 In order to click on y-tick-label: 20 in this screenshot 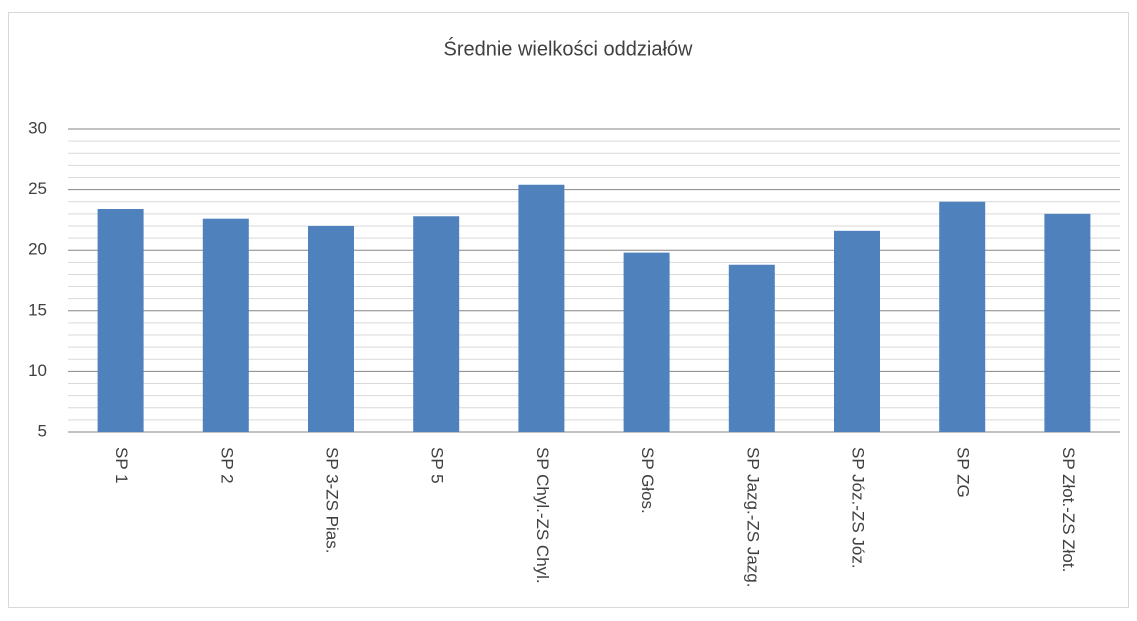, I will do `click(37, 249)`.